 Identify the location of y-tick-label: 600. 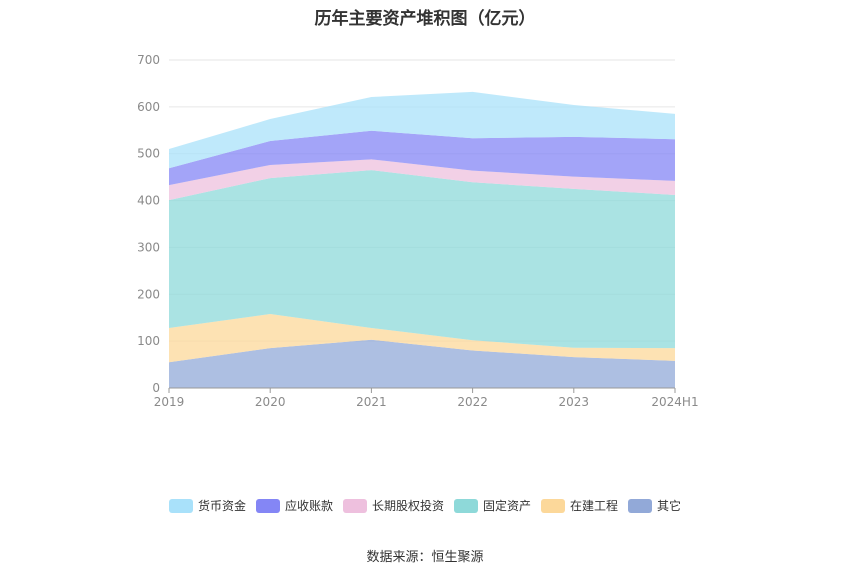
(148, 107).